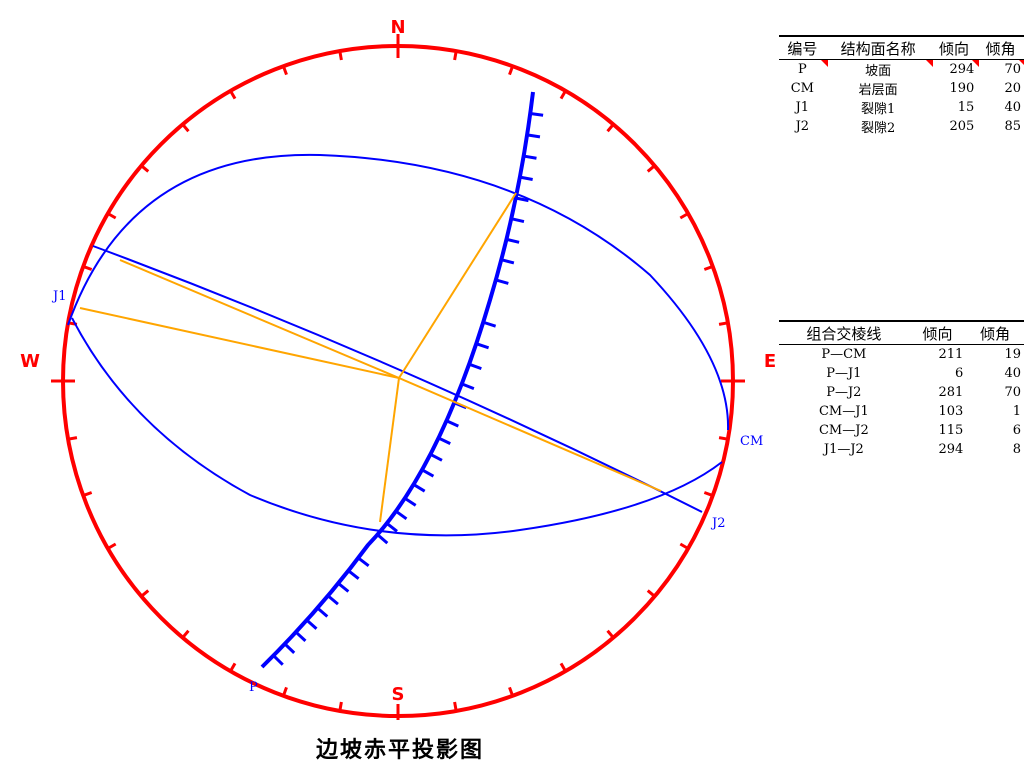 The image size is (1024, 769). Describe the element at coordinates (253, 687) in the screenshot. I see `label-p: P` at that location.